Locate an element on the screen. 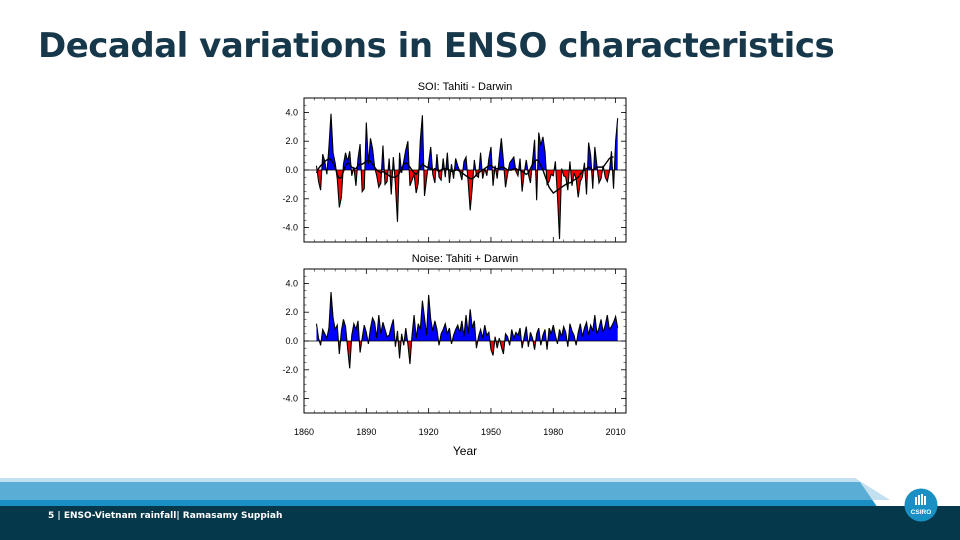  smoothed-line is located at coordinates (464, 175).